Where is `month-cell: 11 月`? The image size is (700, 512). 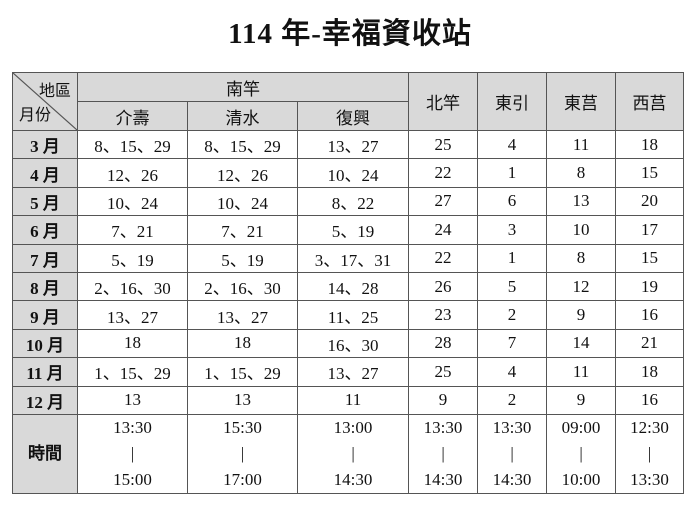
month-cell: 11 月 is located at coordinates (45, 372).